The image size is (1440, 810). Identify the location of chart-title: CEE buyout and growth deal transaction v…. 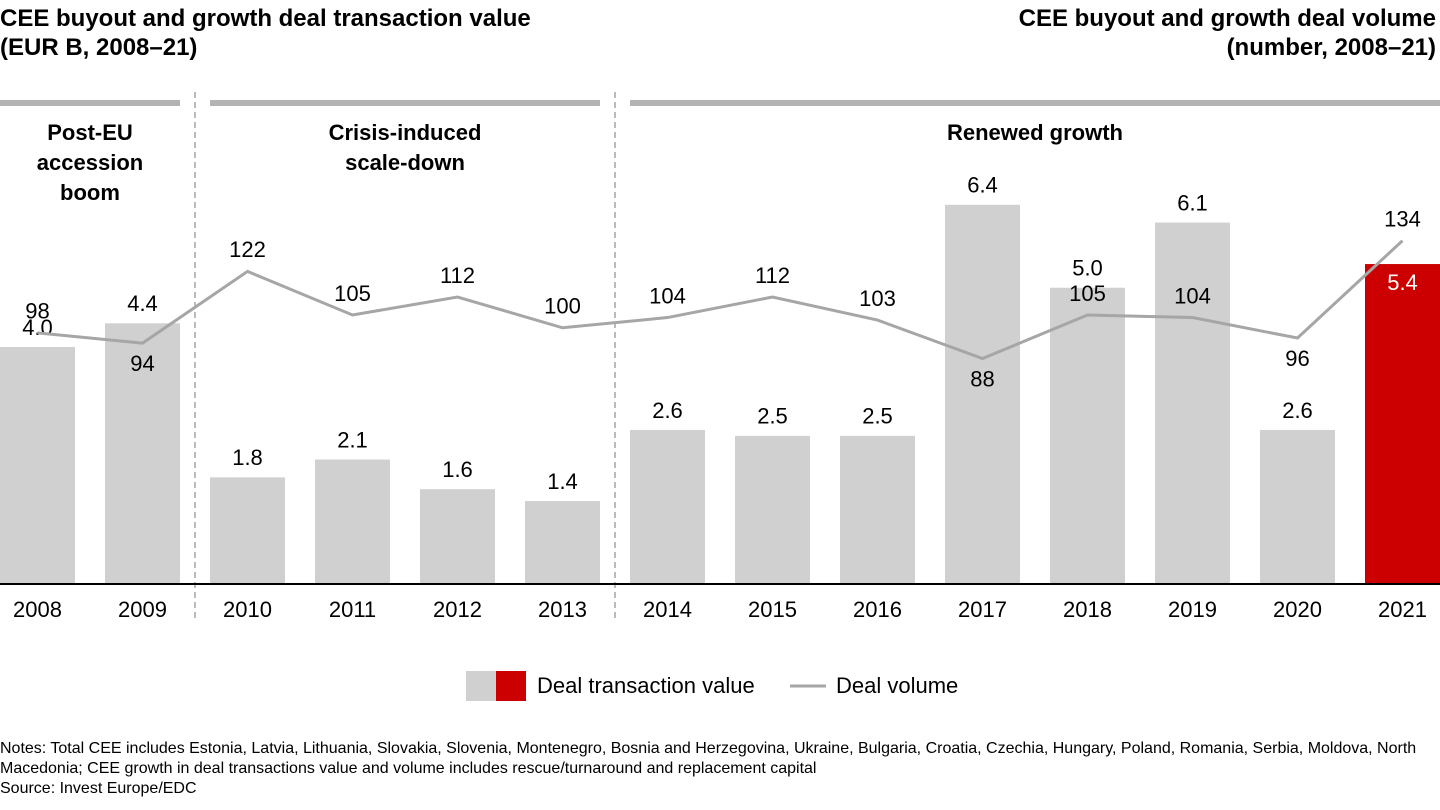
(265, 33).